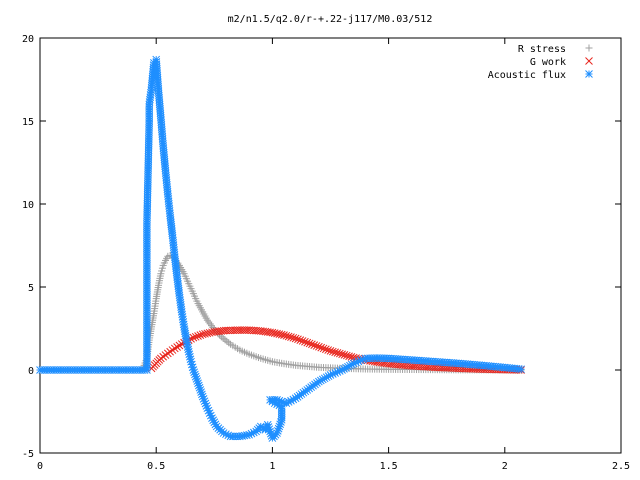 This screenshot has width=640, height=480. I want to click on x-tick-label: 2.5, so click(621, 466).